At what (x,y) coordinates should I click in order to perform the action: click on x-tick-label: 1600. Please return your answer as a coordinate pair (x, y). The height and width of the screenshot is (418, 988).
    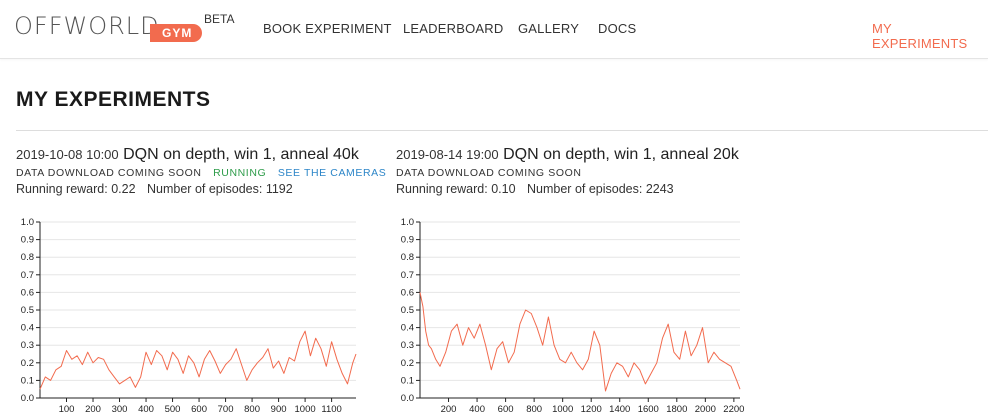
    Looking at the image, I should click on (648, 409).